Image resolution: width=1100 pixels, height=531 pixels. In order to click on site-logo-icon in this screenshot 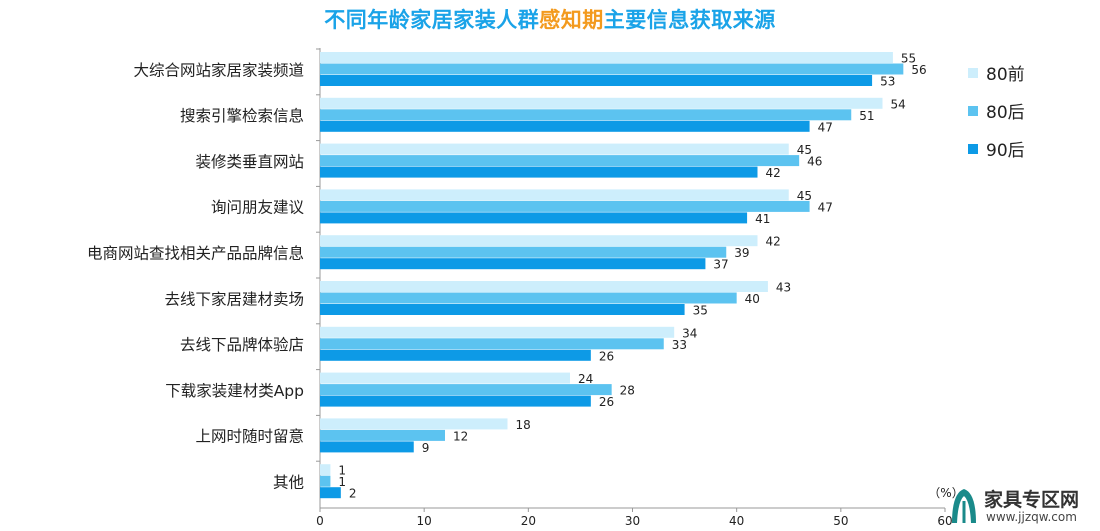, I will do `click(964, 506)`.